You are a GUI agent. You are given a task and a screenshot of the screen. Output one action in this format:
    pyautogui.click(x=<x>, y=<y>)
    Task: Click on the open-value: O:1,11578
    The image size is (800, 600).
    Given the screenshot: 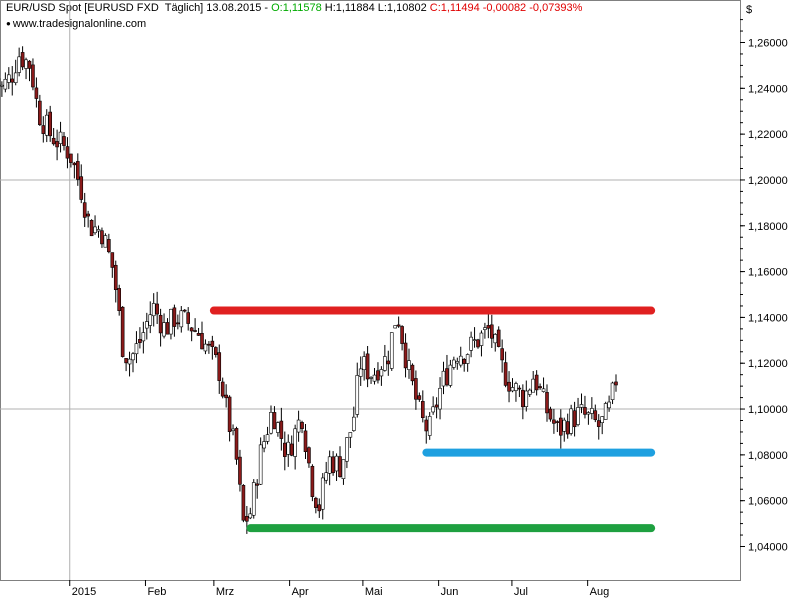 What is the action you would take?
    pyautogui.click(x=296, y=8)
    